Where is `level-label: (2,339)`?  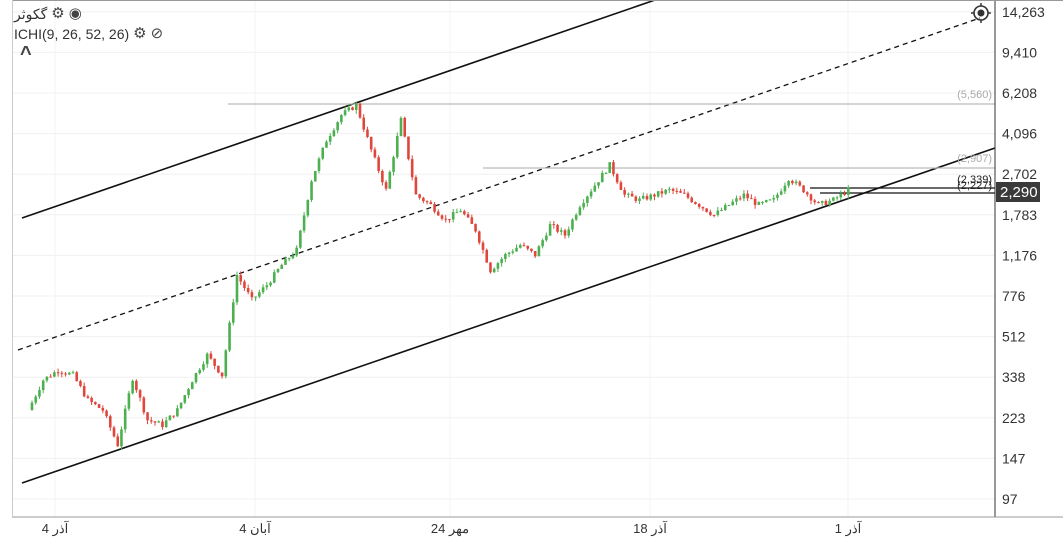
level-label: (2,339) is located at coordinates (974, 180).